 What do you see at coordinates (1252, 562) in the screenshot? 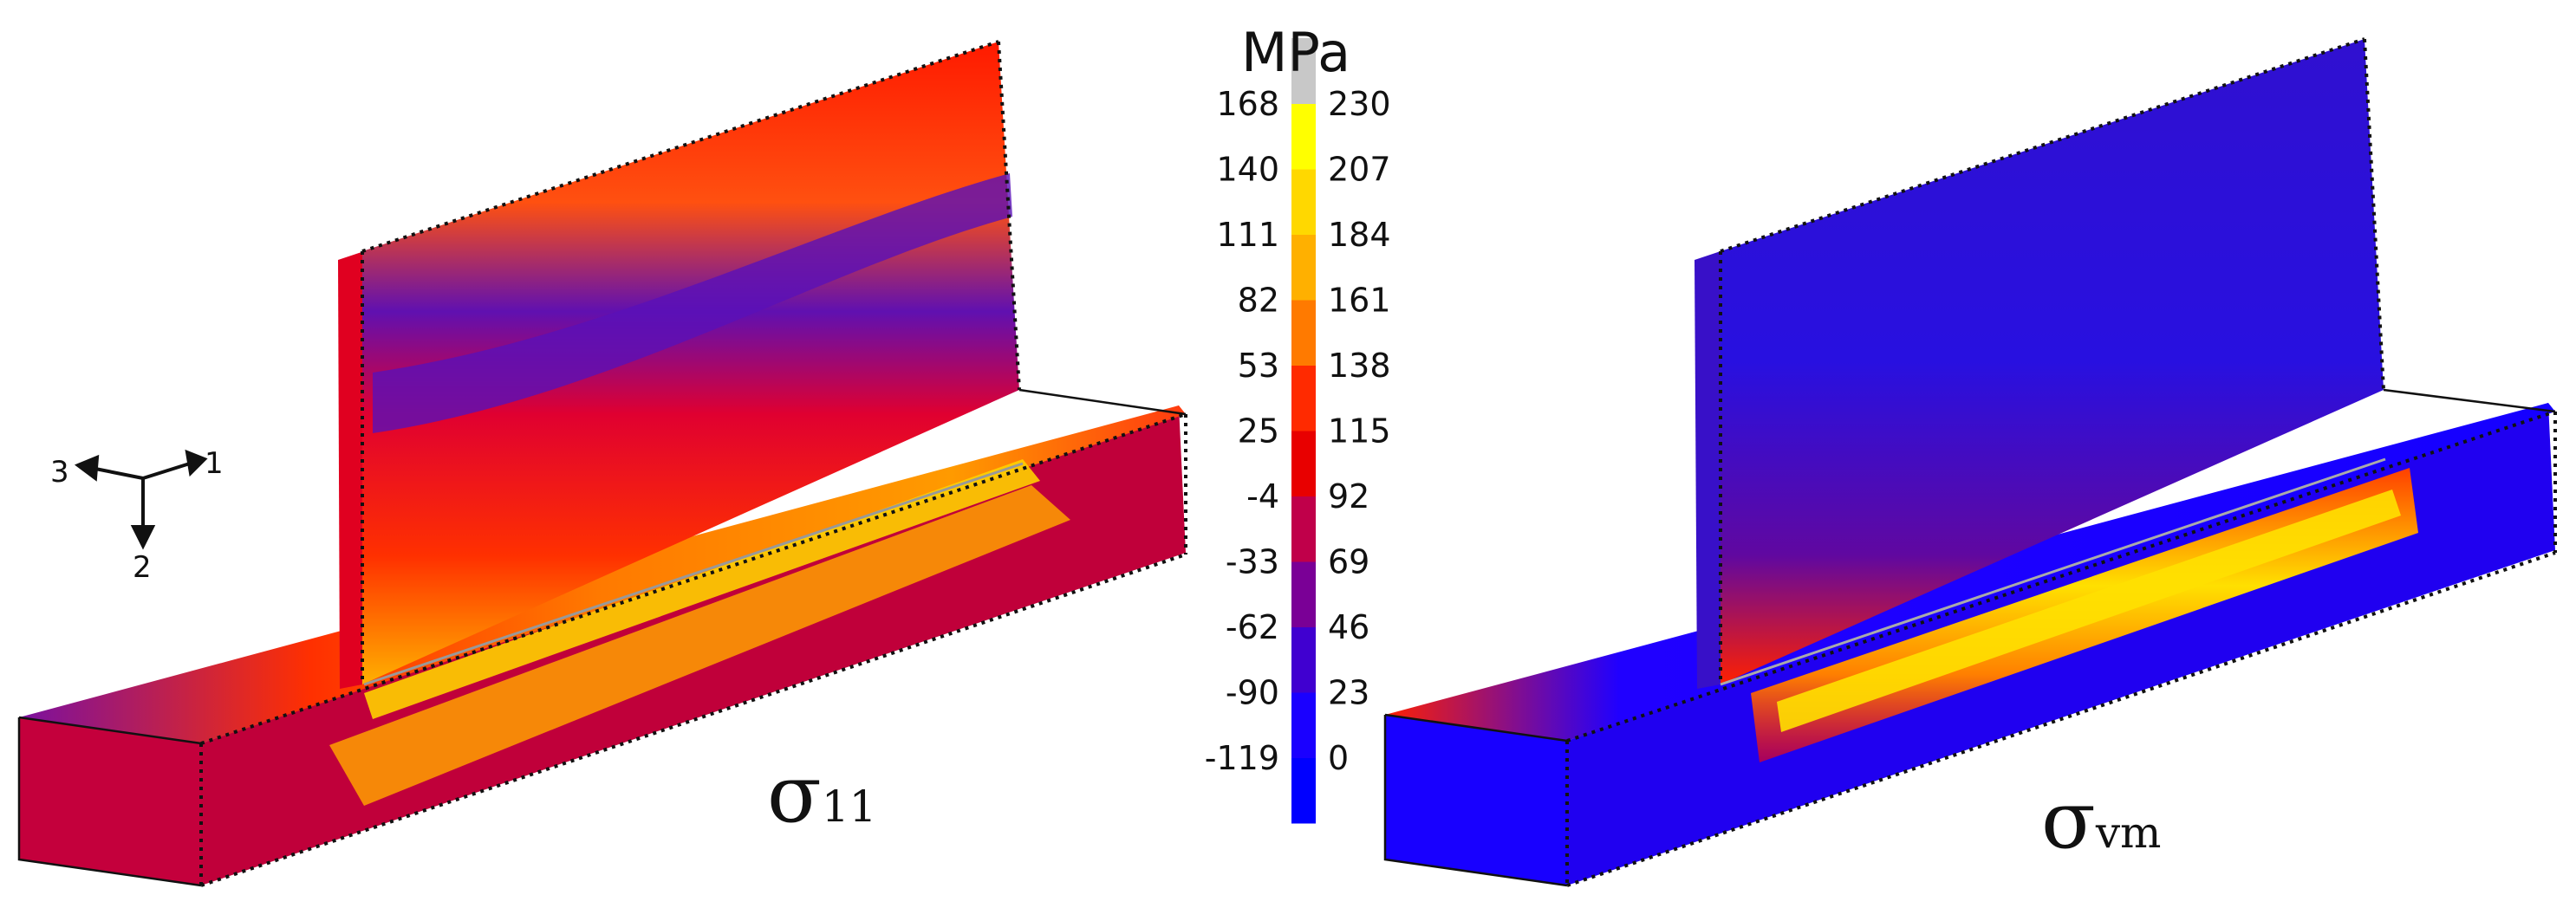
I see `colorbar-tick-left: -33` at bounding box center [1252, 562].